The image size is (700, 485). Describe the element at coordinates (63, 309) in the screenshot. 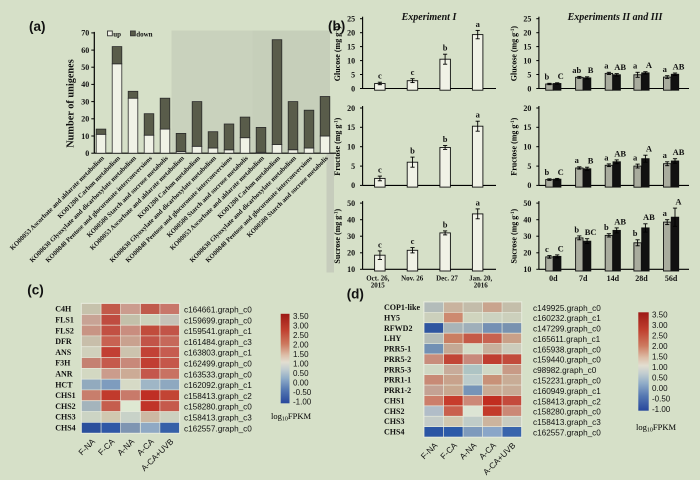

I see `svg-text: C4H` at that location.